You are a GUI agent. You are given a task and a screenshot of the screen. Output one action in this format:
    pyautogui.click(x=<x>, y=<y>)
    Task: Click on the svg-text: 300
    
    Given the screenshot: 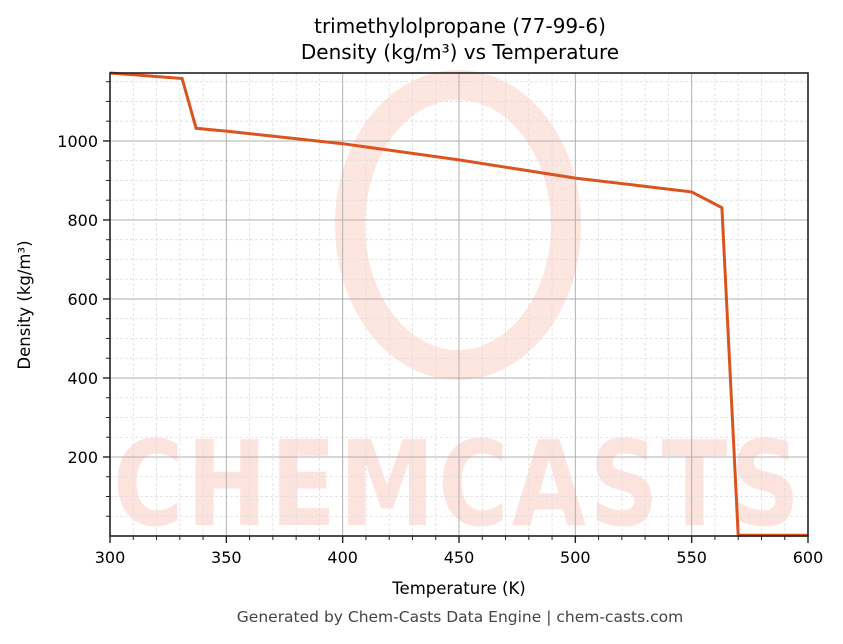 What is the action you would take?
    pyautogui.click(x=110, y=557)
    